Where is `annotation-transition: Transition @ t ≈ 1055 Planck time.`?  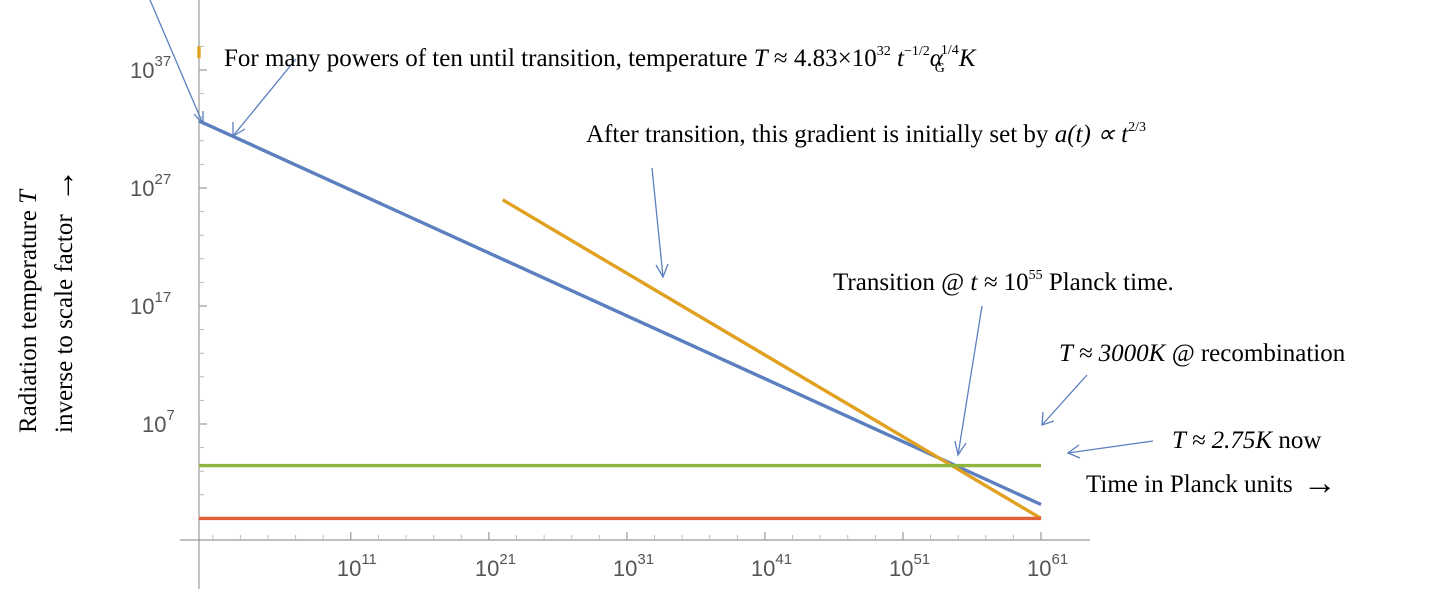
annotation-transition: Transition @ t ≈ 1055 Planck time. is located at coordinates (1003, 282).